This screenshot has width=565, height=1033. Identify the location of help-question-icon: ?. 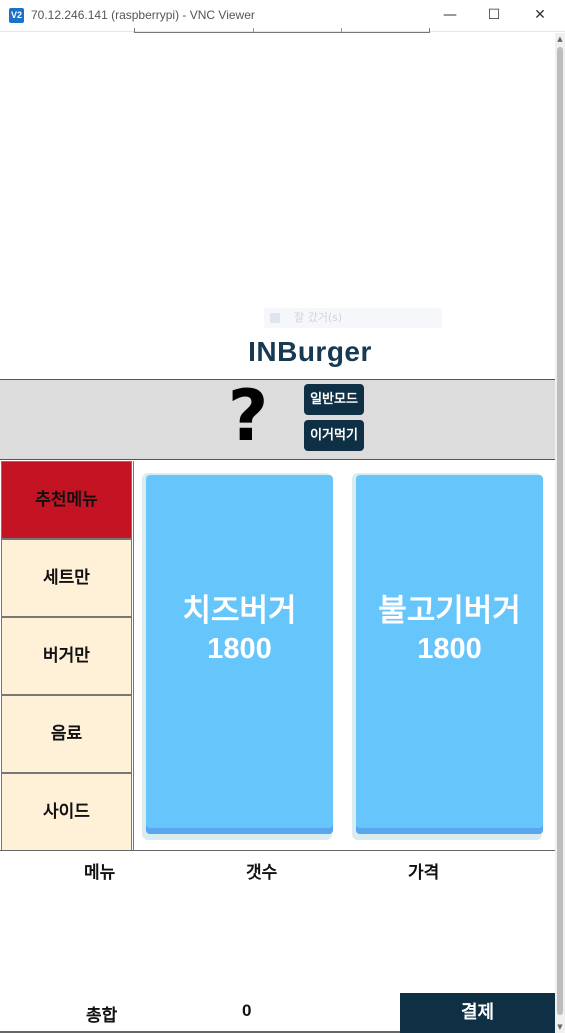
(248, 416).